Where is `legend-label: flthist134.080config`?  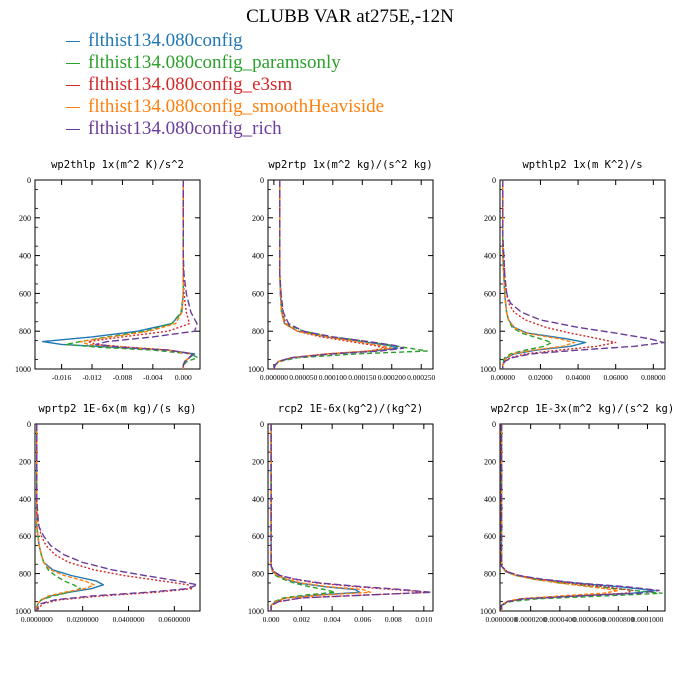 legend-label: flthist134.080config is located at coordinates (165, 40).